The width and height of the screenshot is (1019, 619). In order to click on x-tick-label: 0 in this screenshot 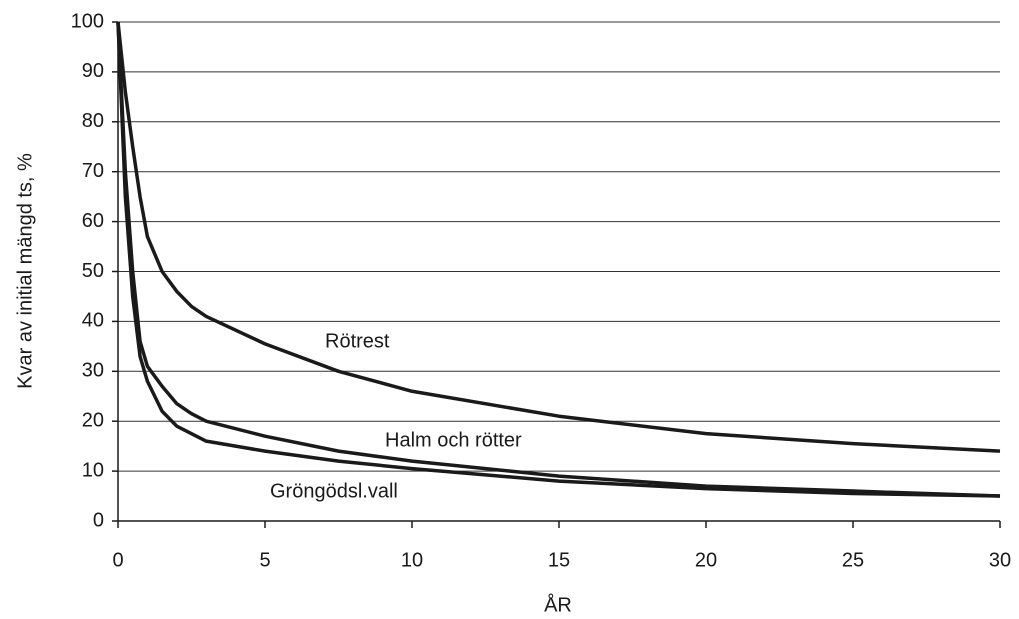, I will do `click(117, 560)`.